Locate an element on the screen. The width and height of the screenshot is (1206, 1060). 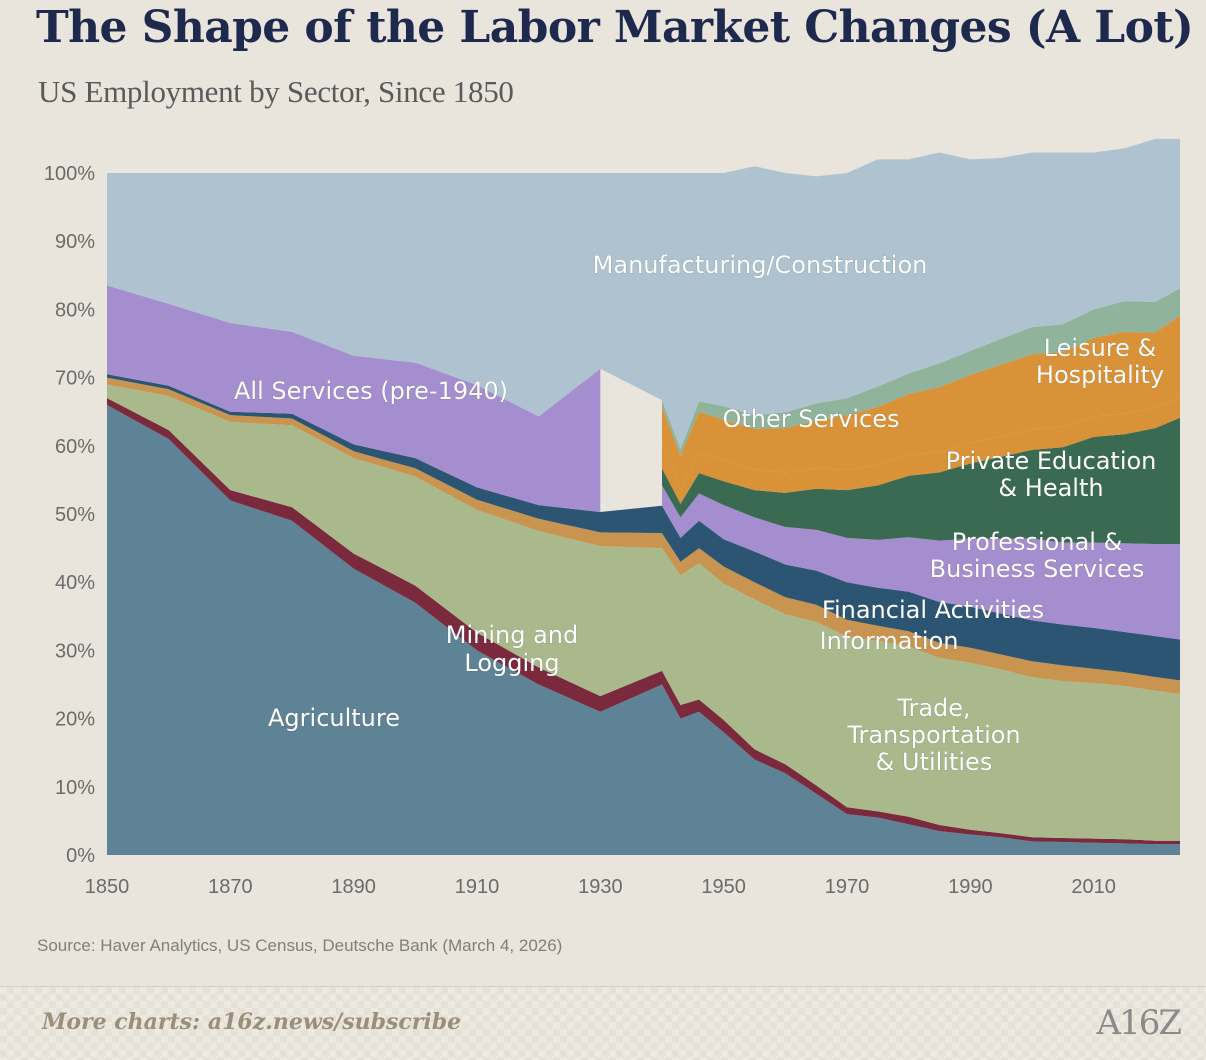
x-tick-label: 1890 is located at coordinates (353, 887).